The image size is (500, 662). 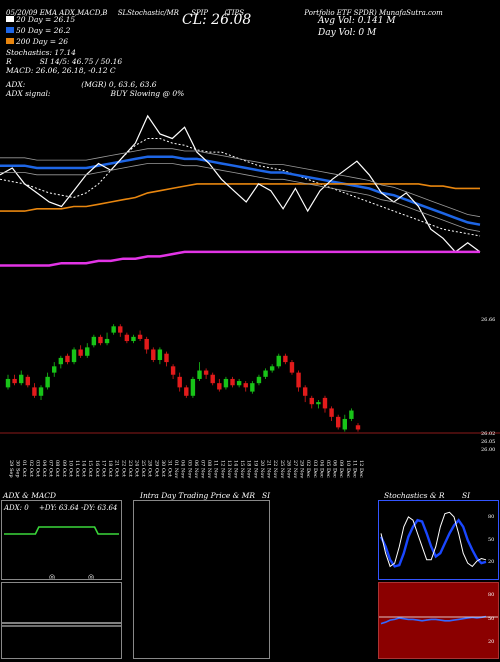 What do you see at coordinates (236, 469) in the screenshot?
I see `x-tick-label: 14 Nov` at bounding box center [236, 469].